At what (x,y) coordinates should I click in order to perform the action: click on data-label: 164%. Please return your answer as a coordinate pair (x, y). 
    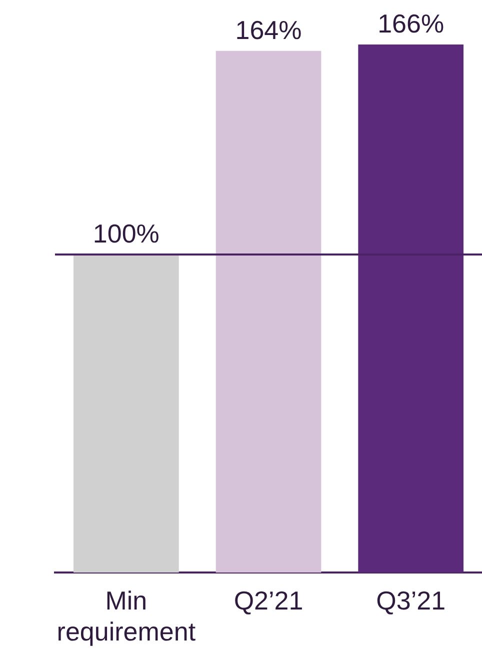
    Looking at the image, I should click on (268, 30).